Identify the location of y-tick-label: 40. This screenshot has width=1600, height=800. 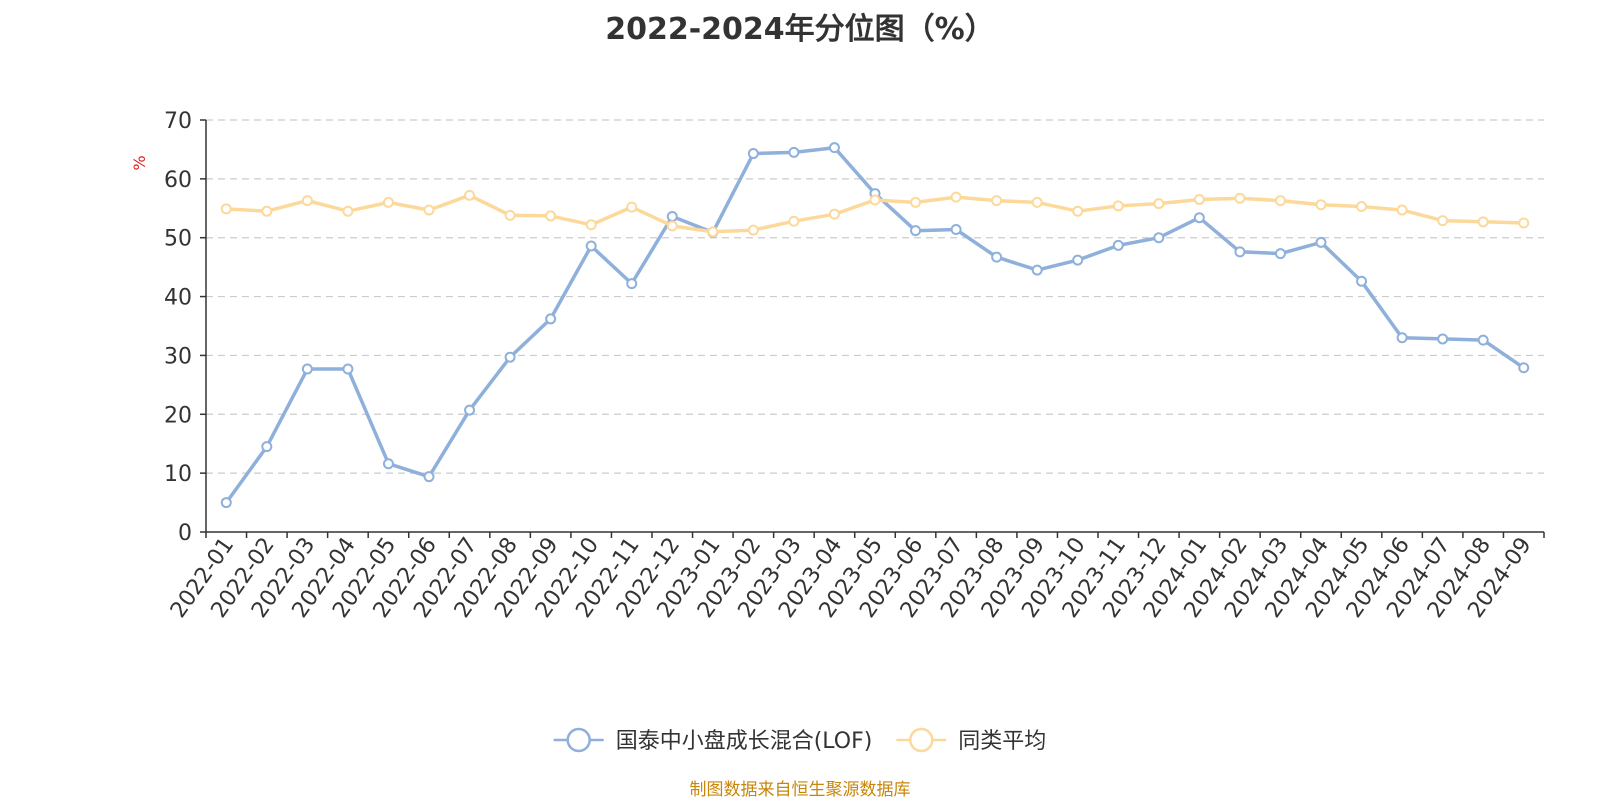
(178, 298).